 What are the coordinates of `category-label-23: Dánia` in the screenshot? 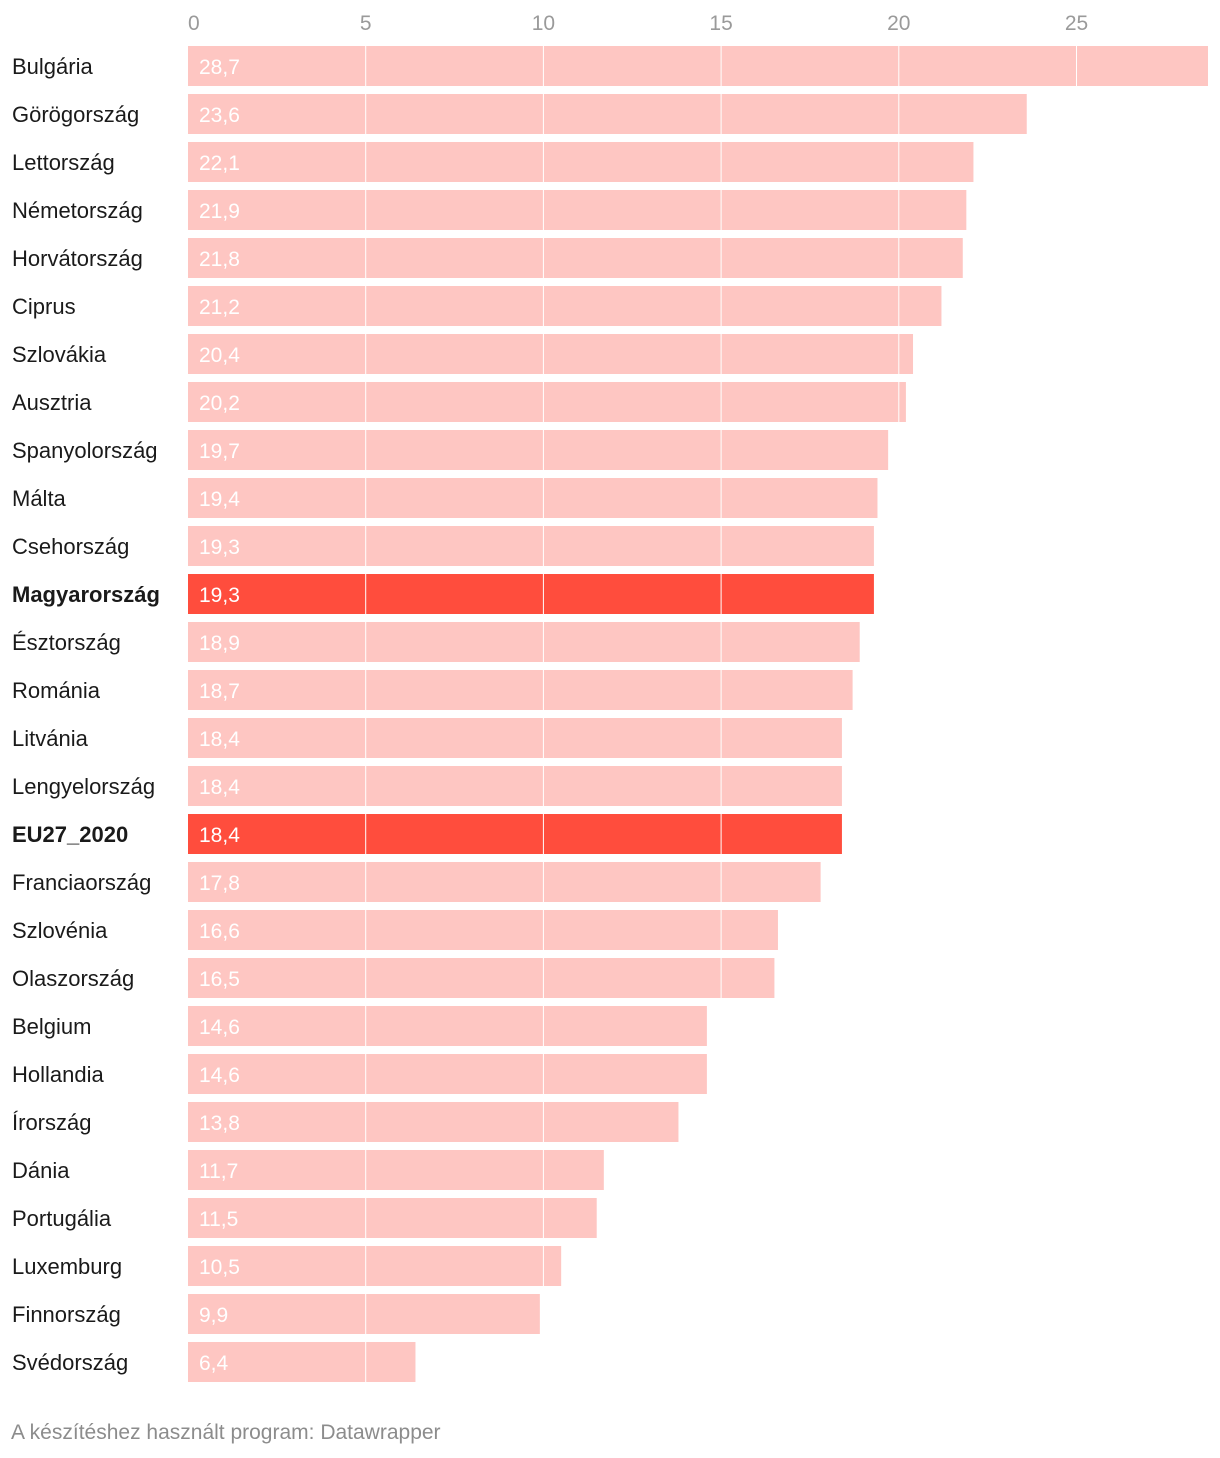 It's located at (41, 1170).